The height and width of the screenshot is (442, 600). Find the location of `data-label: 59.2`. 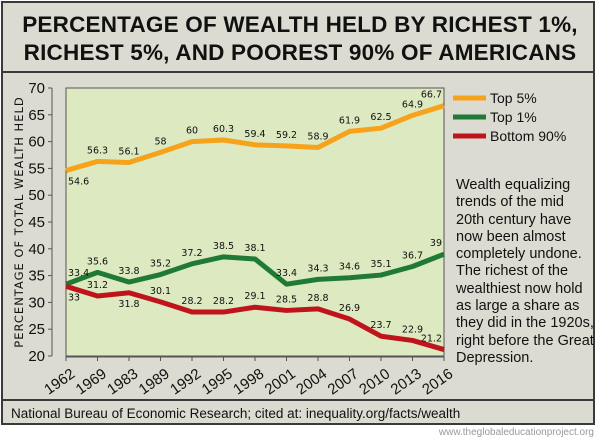

data-label: 59.2 is located at coordinates (286, 135).